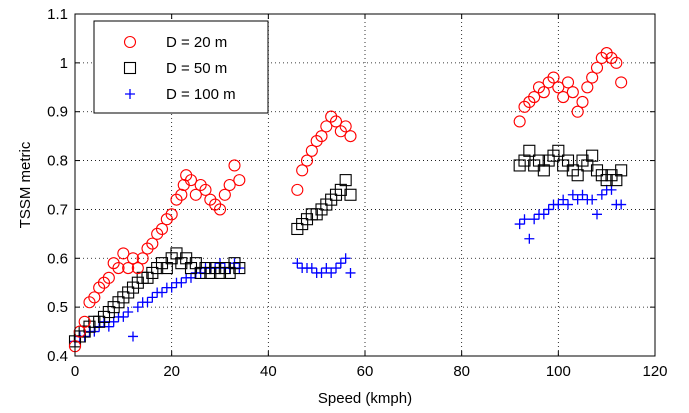 This screenshot has width=689, height=413. I want to click on legend-label-d100: D = 100 m, so click(201, 94).